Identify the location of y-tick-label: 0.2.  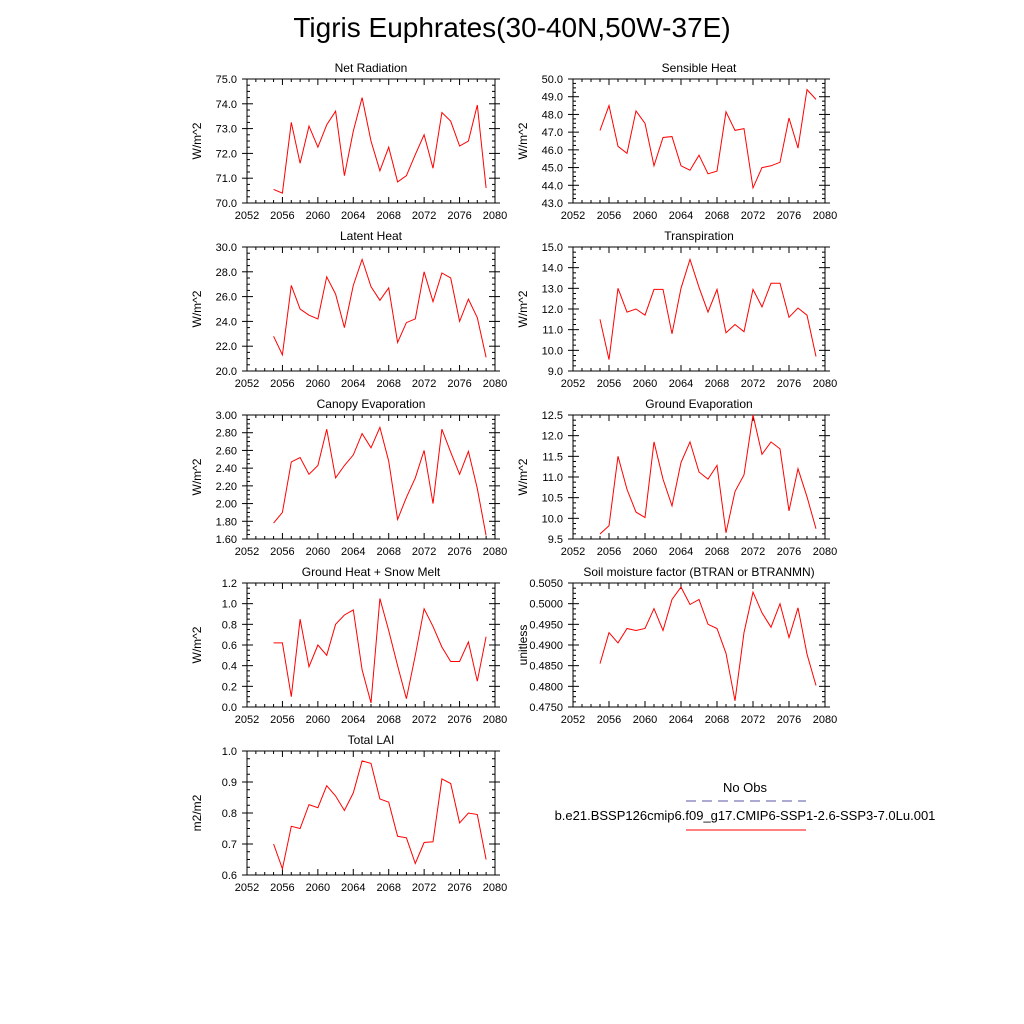
(229, 687).